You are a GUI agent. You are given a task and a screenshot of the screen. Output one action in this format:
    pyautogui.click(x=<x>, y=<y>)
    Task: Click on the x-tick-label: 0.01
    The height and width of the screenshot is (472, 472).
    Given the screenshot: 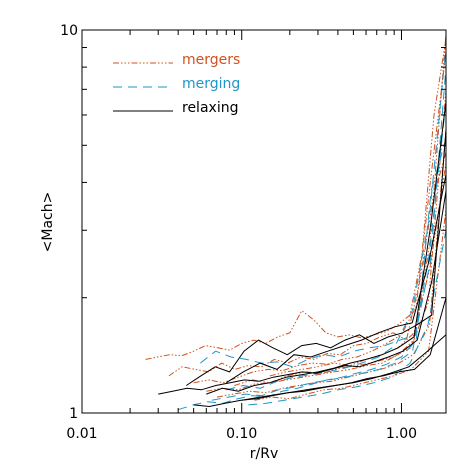 What is the action you would take?
    pyautogui.click(x=81, y=434)
    